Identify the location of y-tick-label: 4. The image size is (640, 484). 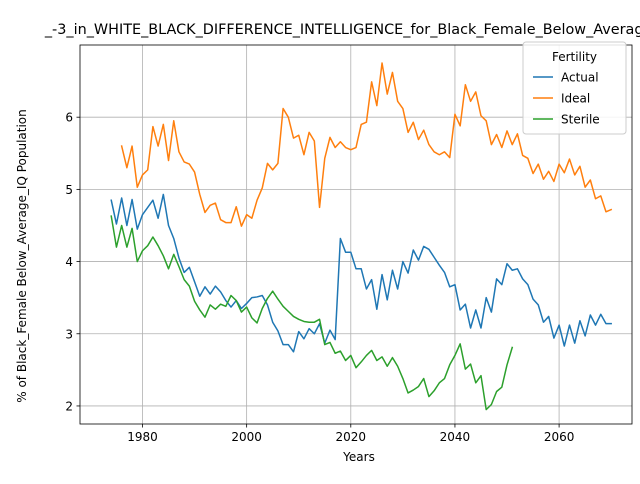
(69, 262).